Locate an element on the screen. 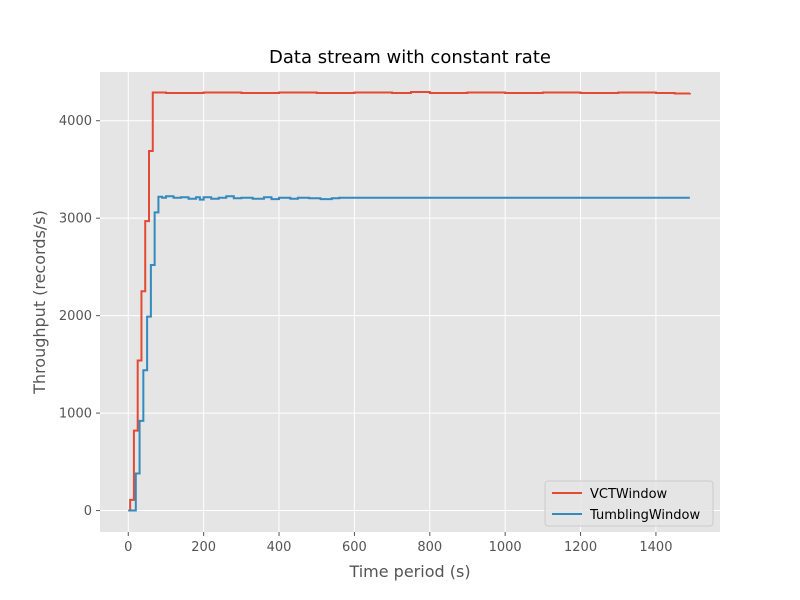 This screenshot has width=800, height=600. legend: VCTWindow TumblingWindow is located at coordinates (629, 503).